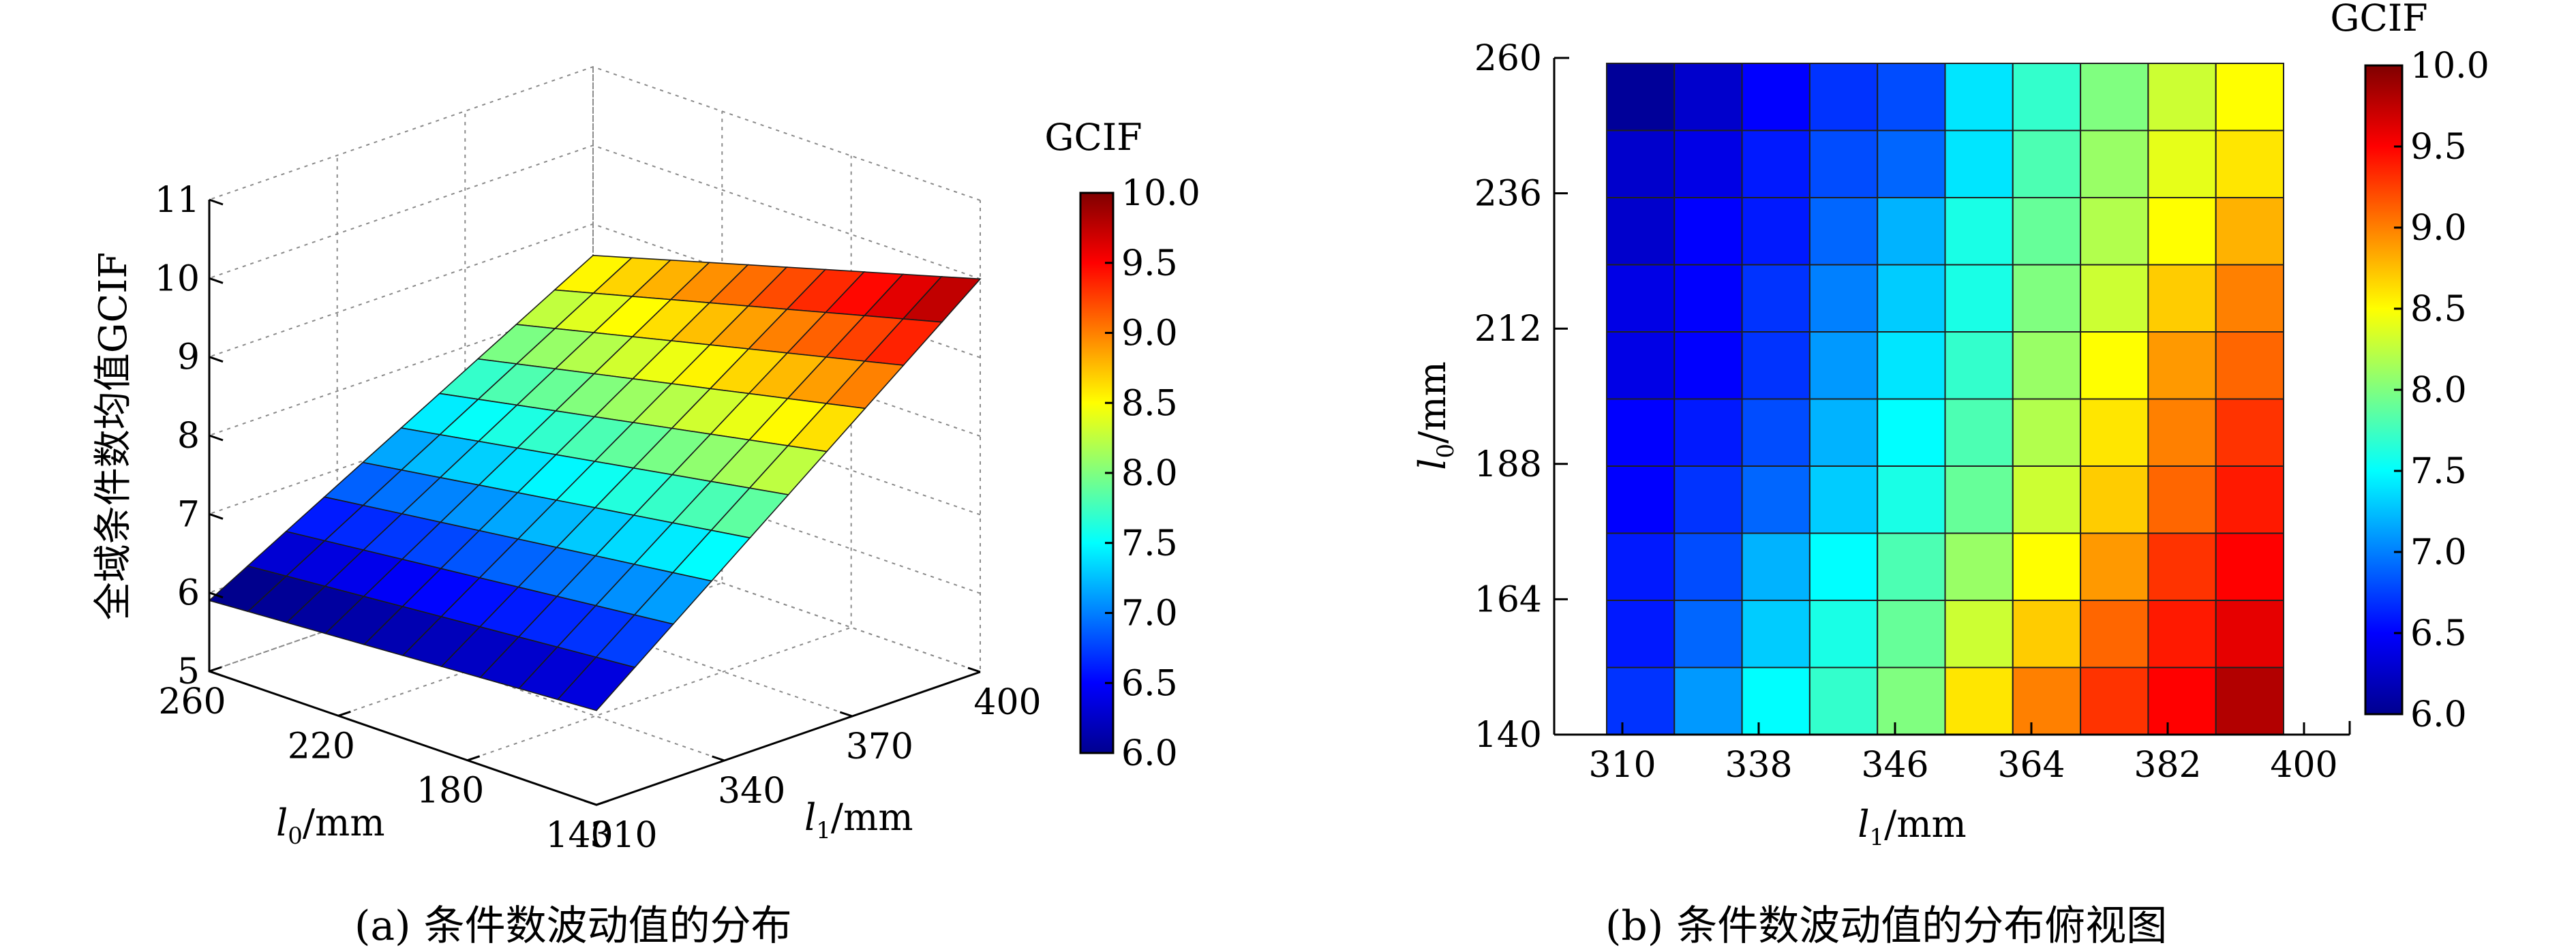  I want to click on z-tick-label: 5, so click(189, 671).